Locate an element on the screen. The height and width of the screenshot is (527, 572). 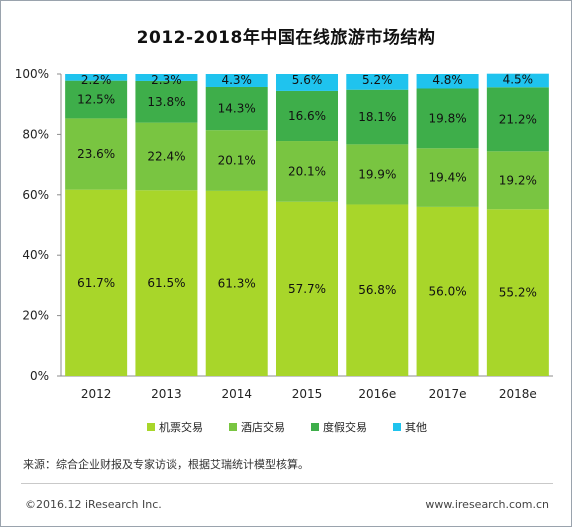
data-label: 56.8% is located at coordinates (377, 290).